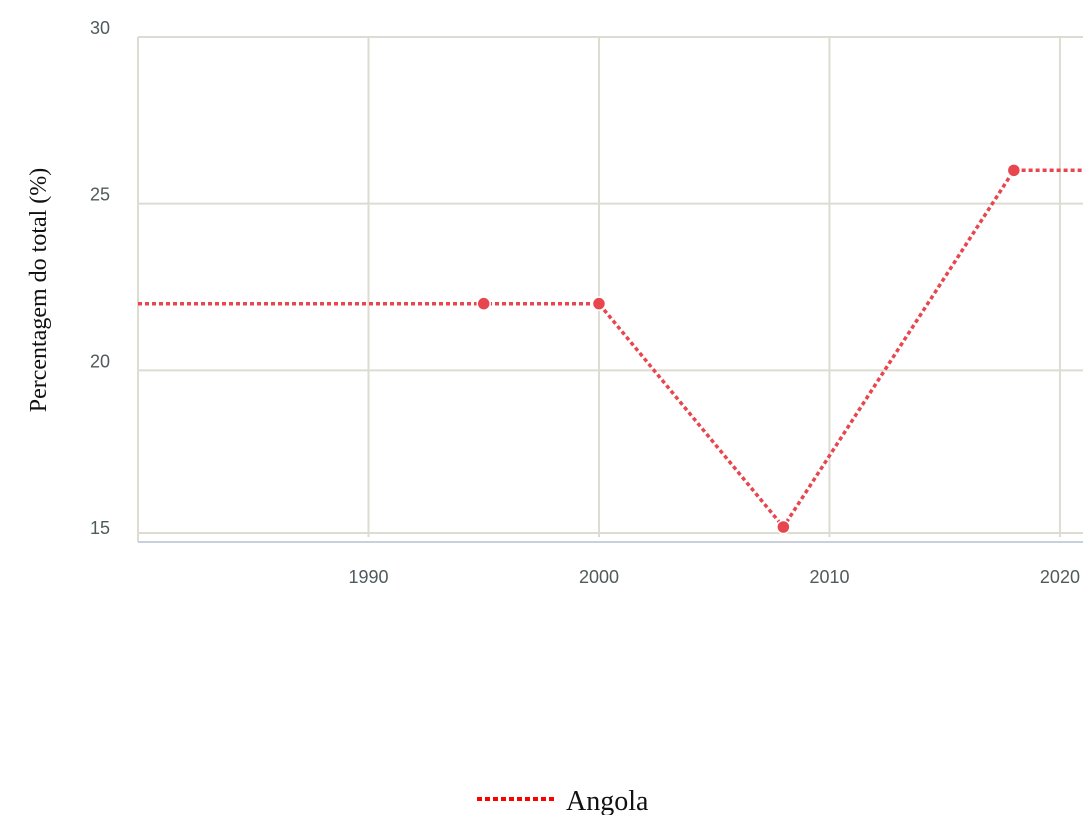 The width and height of the screenshot is (1083, 815). What do you see at coordinates (39, 290) in the screenshot?
I see `y-axis-label: Percentagem do total (%)` at bounding box center [39, 290].